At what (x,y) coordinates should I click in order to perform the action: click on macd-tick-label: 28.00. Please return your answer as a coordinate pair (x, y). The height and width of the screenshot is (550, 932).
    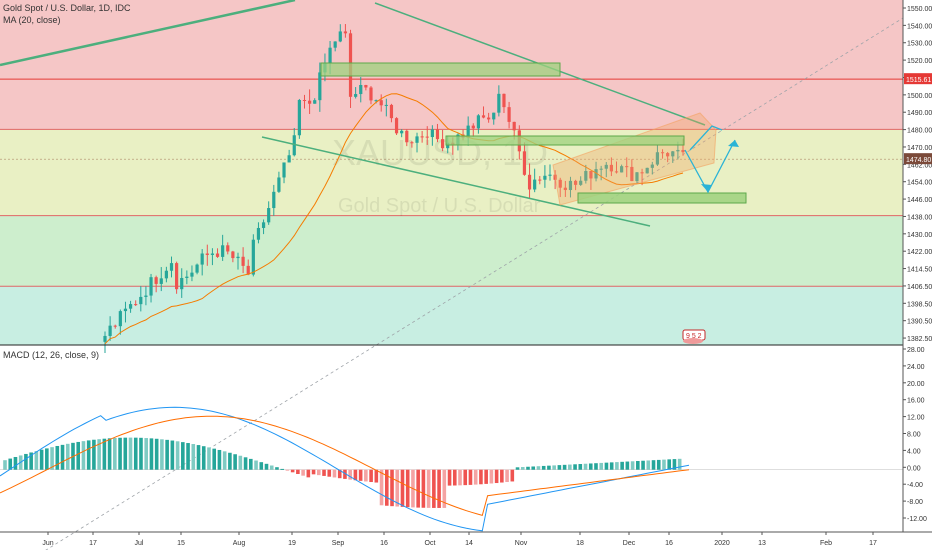
    Looking at the image, I should click on (916, 350).